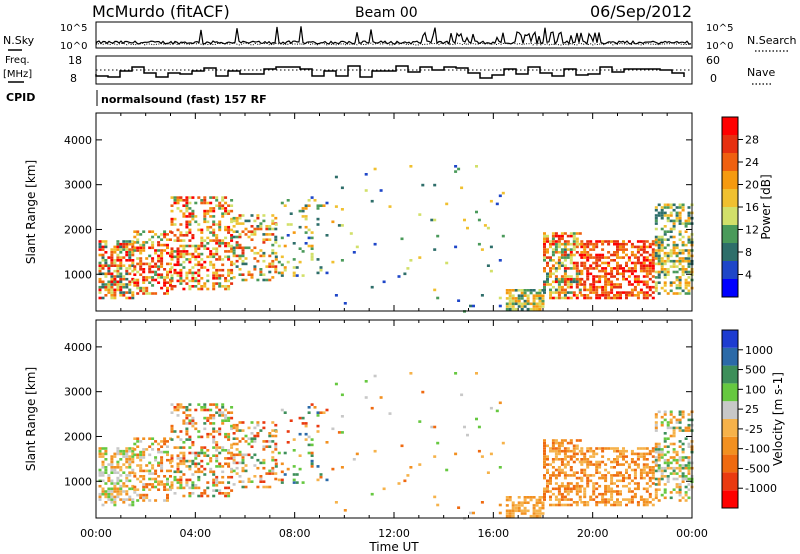 This screenshot has width=800, height=554. I want to click on colorbar-block, so click(730, 216).